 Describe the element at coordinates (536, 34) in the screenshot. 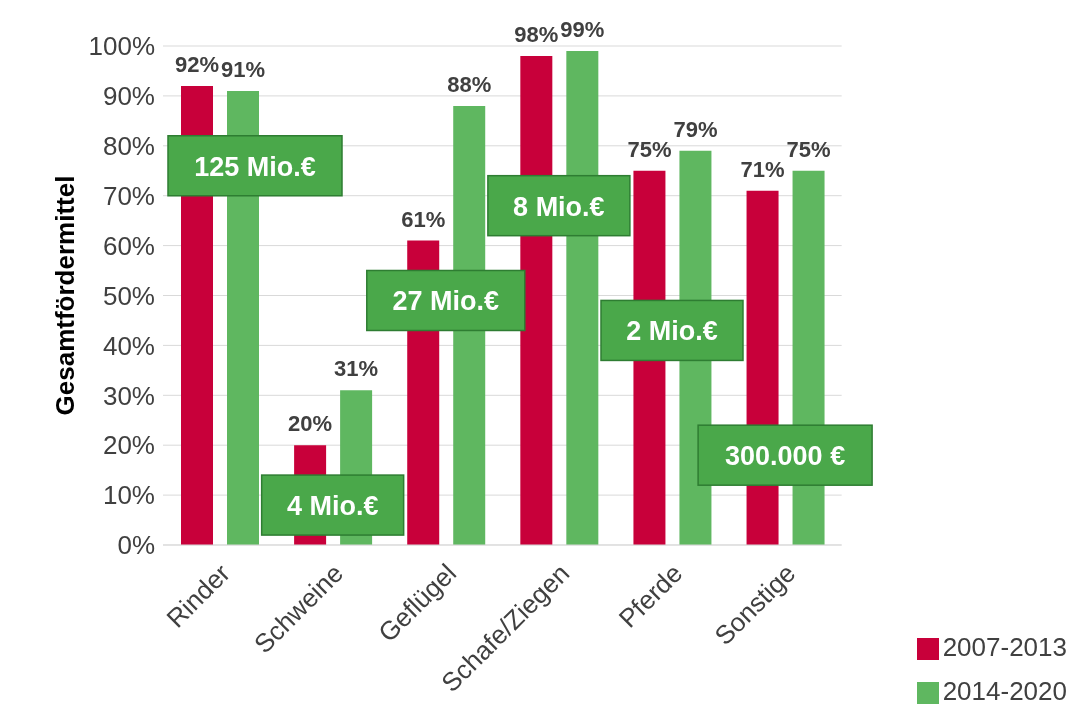

I see `data-label: 98%` at that location.